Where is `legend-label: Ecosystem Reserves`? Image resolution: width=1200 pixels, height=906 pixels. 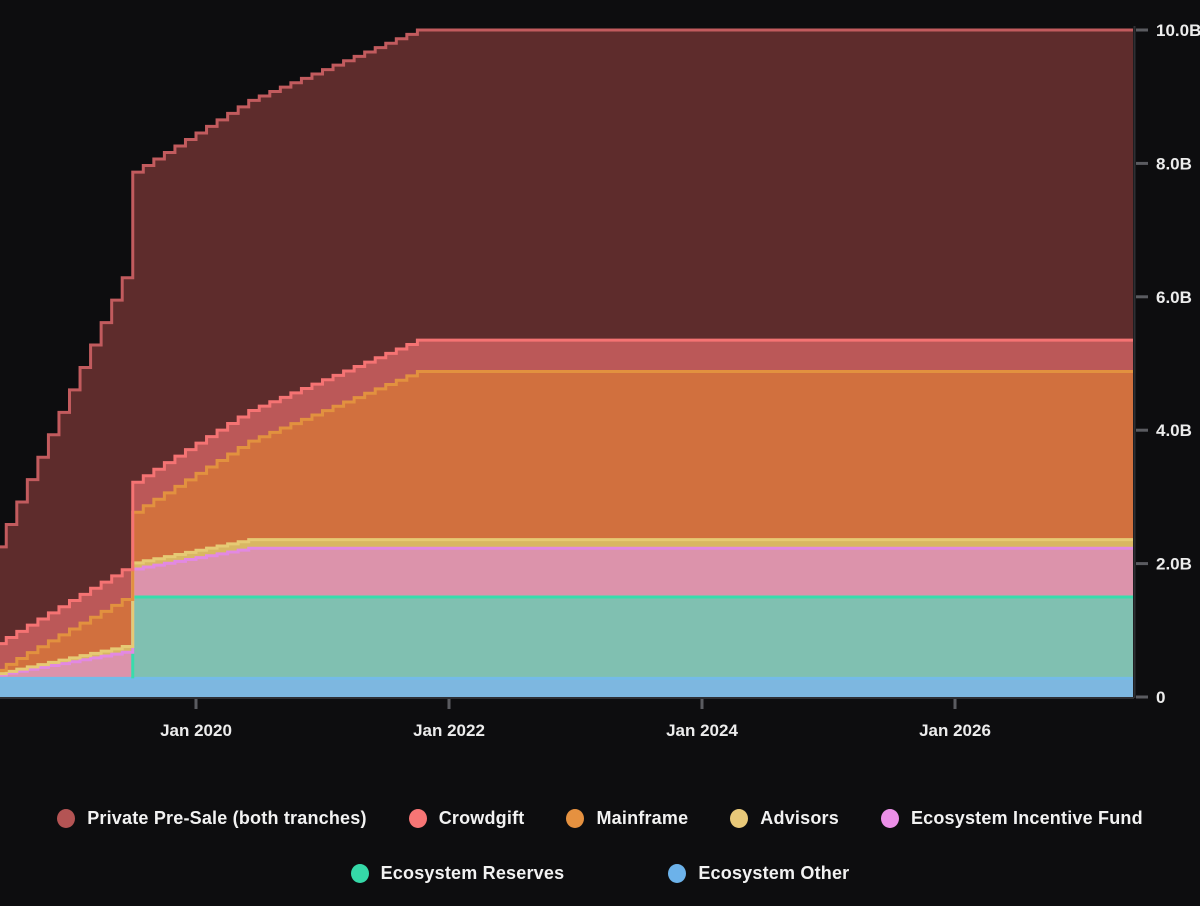
legend-label: Ecosystem Reserves is located at coordinates (472, 873).